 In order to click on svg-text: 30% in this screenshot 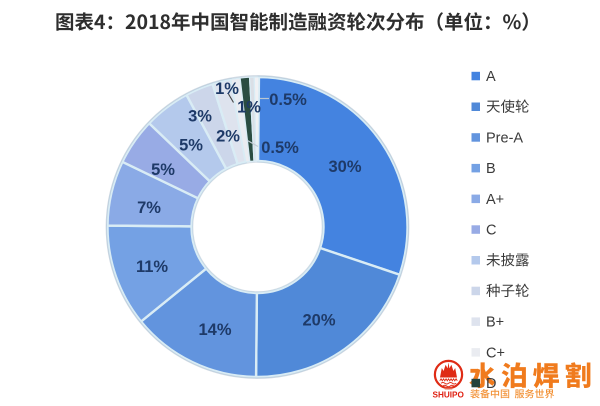, I will do `click(344, 167)`.